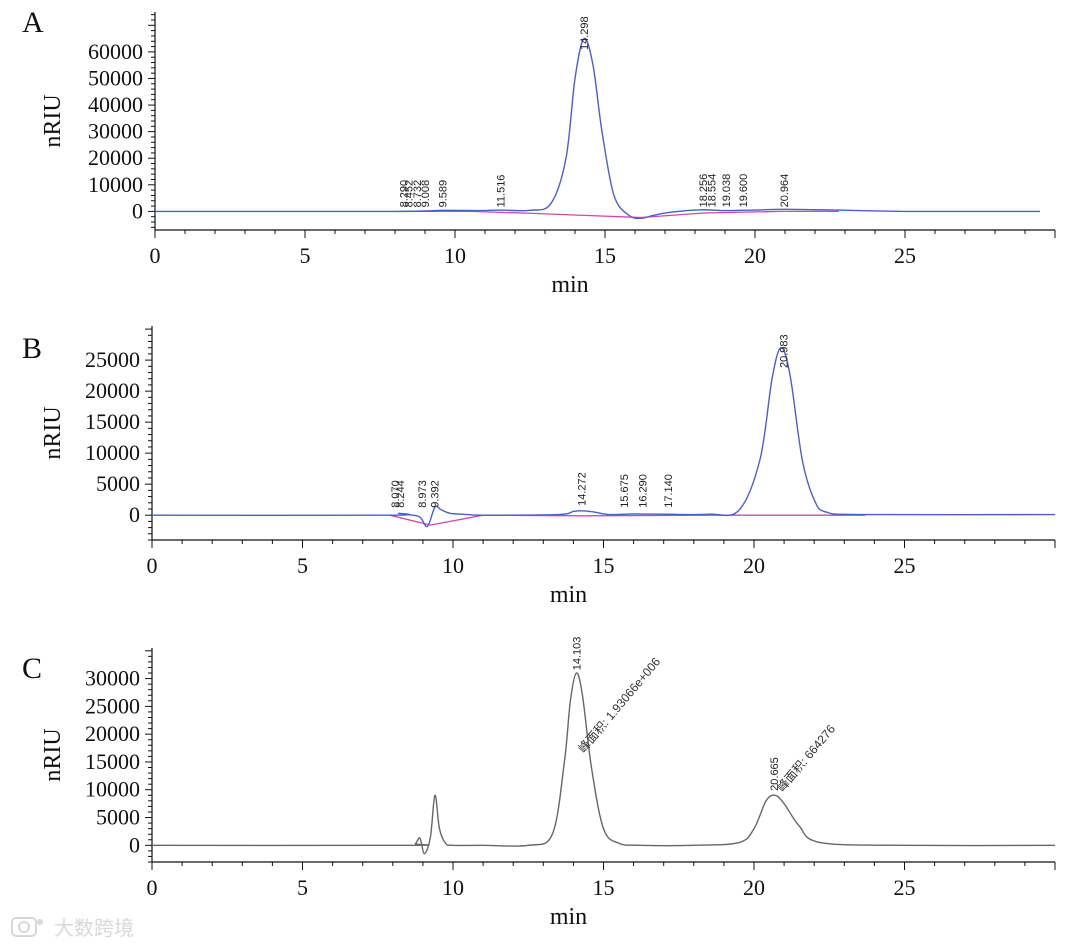 This screenshot has width=1080, height=947. What do you see at coordinates (115, 77) in the screenshot?
I see `y-tick-label: 50000` at bounding box center [115, 77].